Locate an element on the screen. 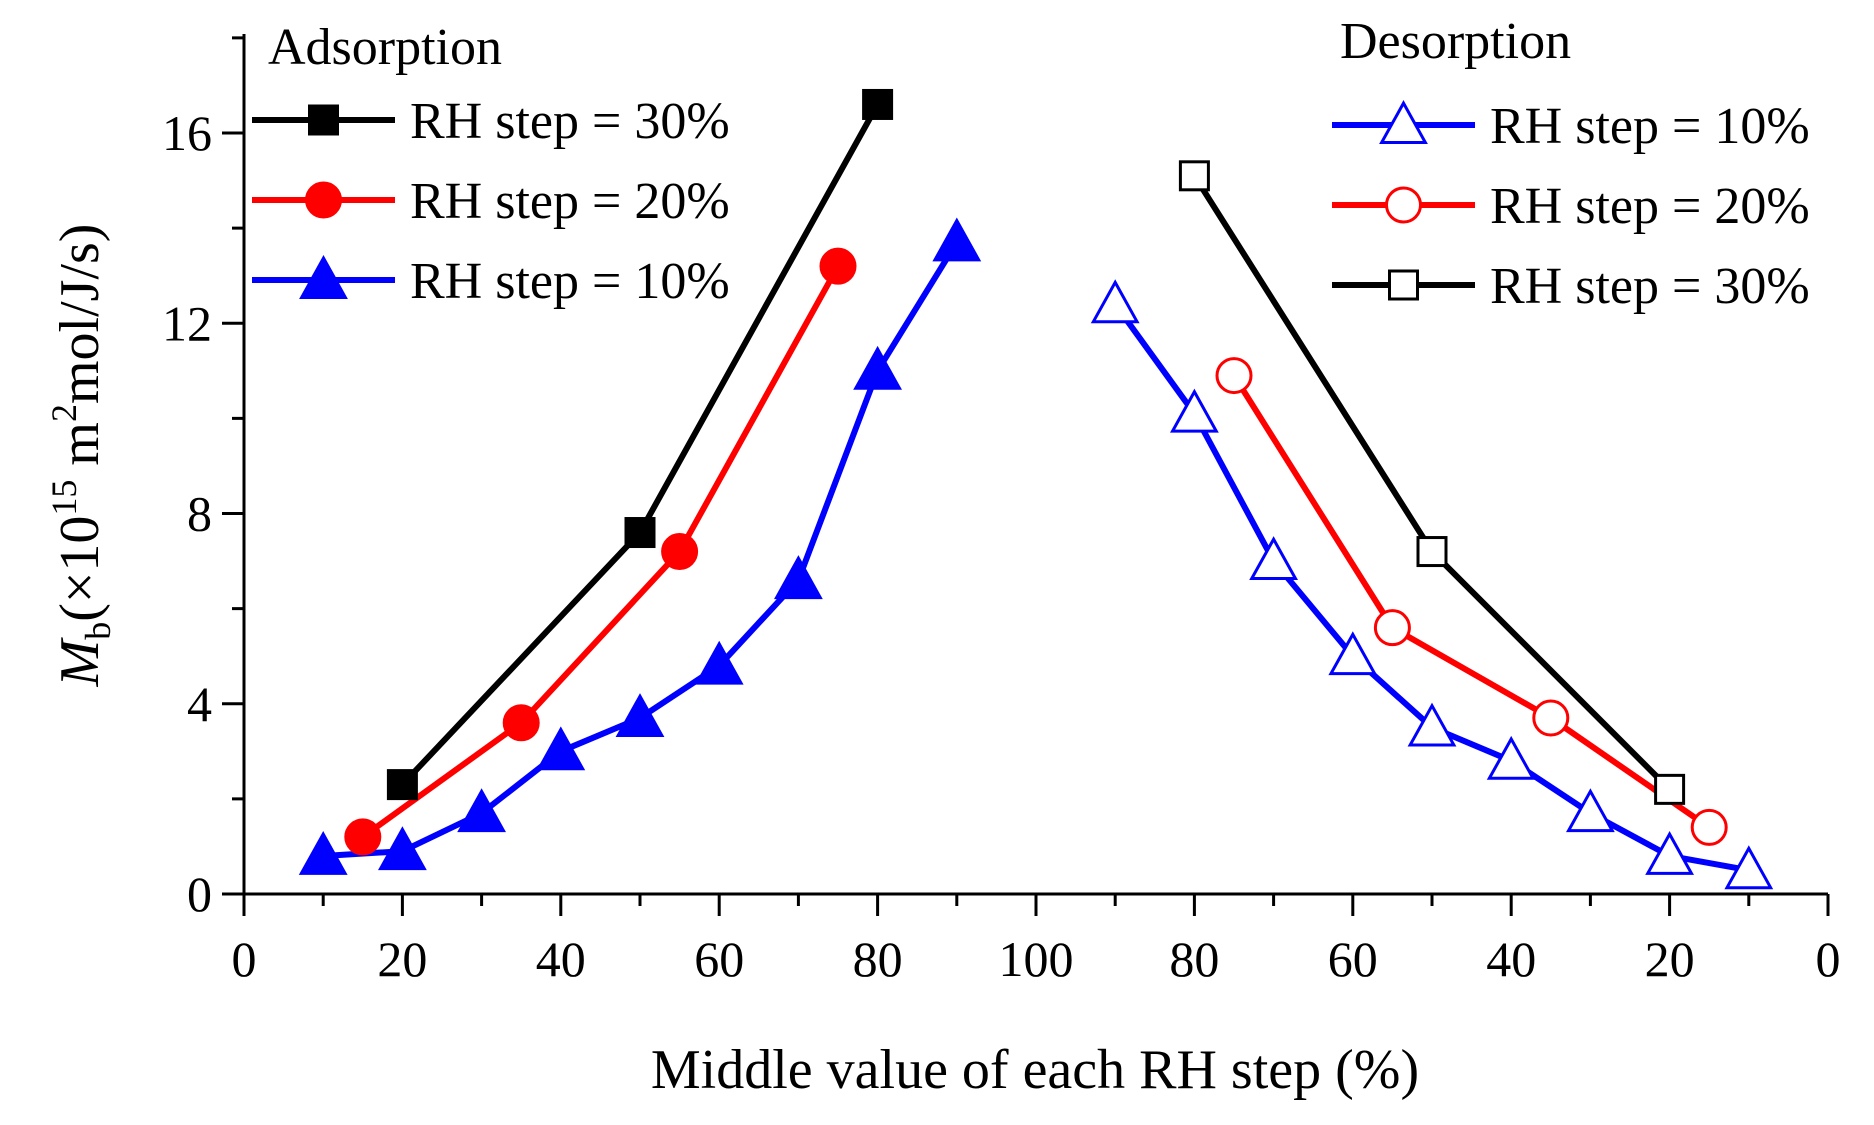 Image resolution: width=1874 pixels, height=1125 pixels. y-label-unit-b: m is located at coordinates (80, 451).